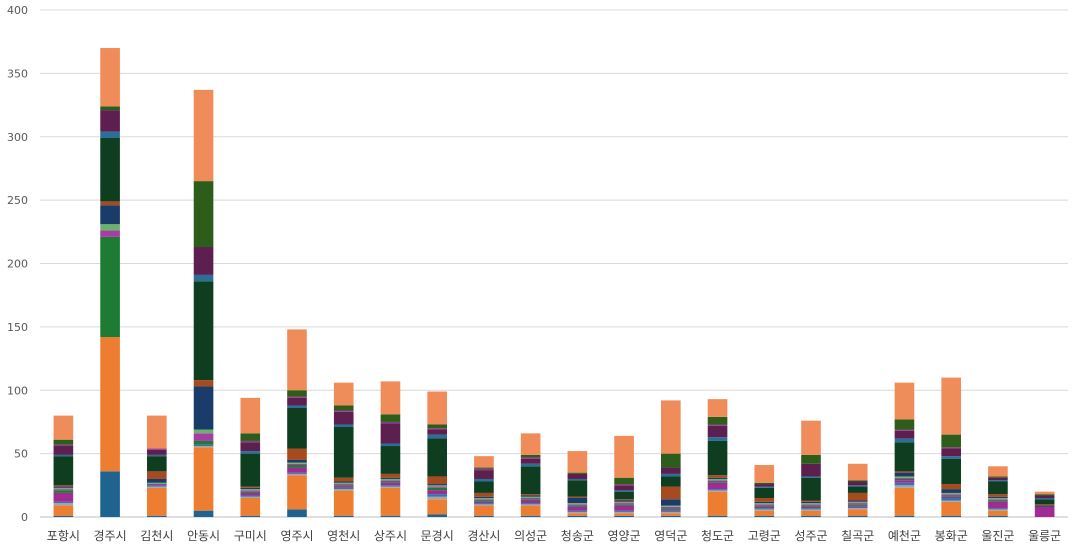 The height and width of the screenshot is (551, 1080). Describe the element at coordinates (250, 536) in the screenshot. I see `x-category-label: 구미시` at that location.